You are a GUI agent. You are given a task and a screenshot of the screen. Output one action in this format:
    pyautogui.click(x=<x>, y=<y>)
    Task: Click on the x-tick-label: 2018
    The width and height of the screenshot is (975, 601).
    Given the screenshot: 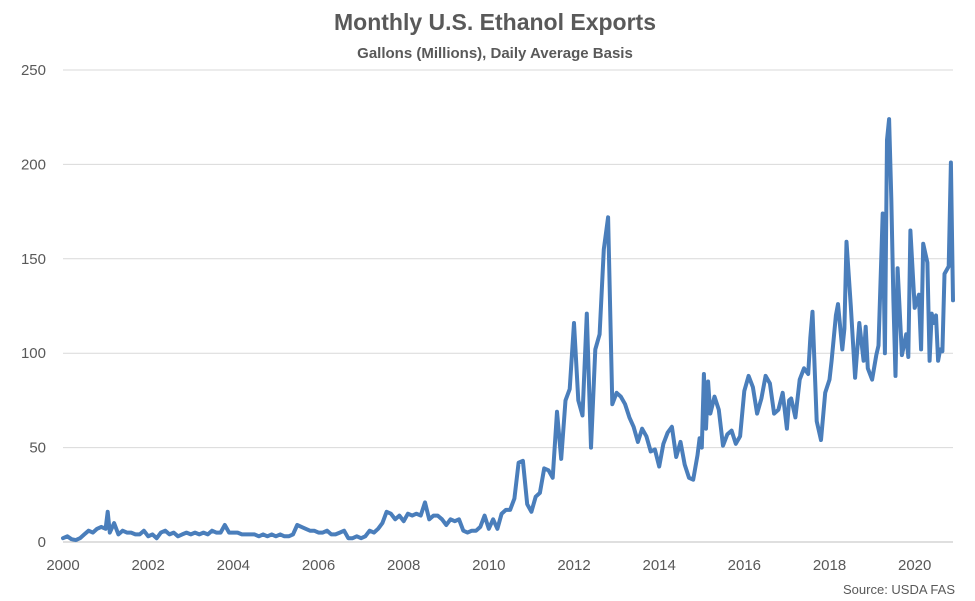 What is the action you would take?
    pyautogui.click(x=829, y=565)
    